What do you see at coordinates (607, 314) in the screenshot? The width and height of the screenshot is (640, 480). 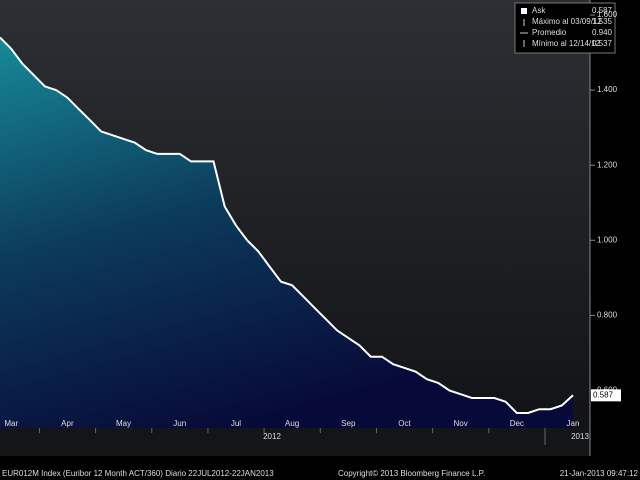 I see `y-tick-label: 0.800` at bounding box center [607, 314].